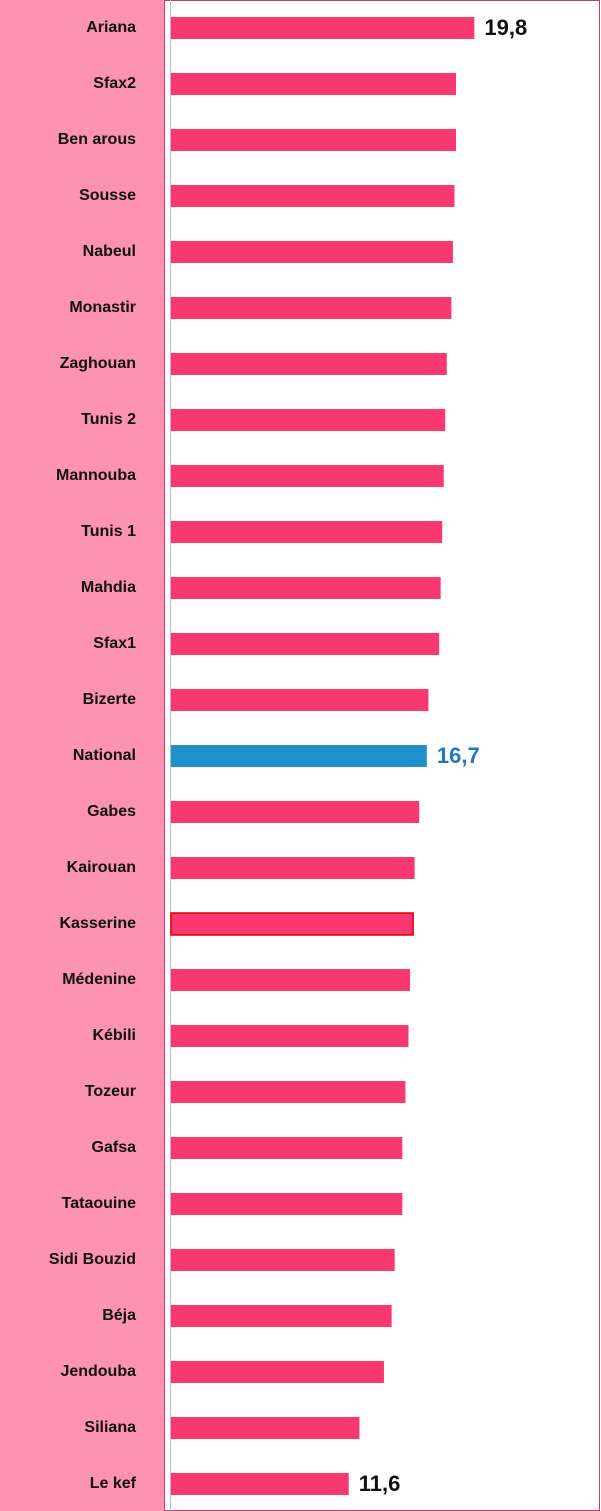 This screenshot has width=601, height=1511. What do you see at coordinates (114, 83) in the screenshot?
I see `category-label: Sfax2` at bounding box center [114, 83].